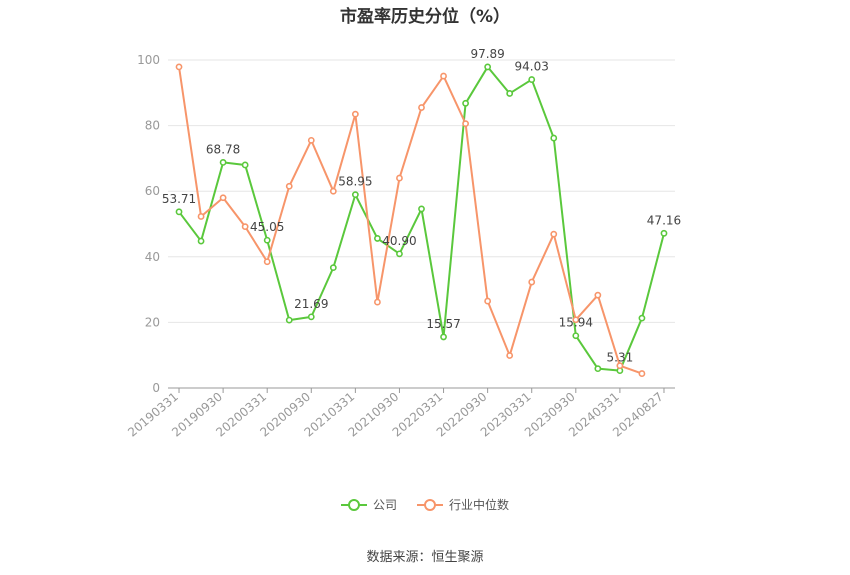 The width and height of the screenshot is (850, 575). What do you see at coordinates (156, 388) in the screenshot?
I see `y-tick-label: 0` at bounding box center [156, 388].